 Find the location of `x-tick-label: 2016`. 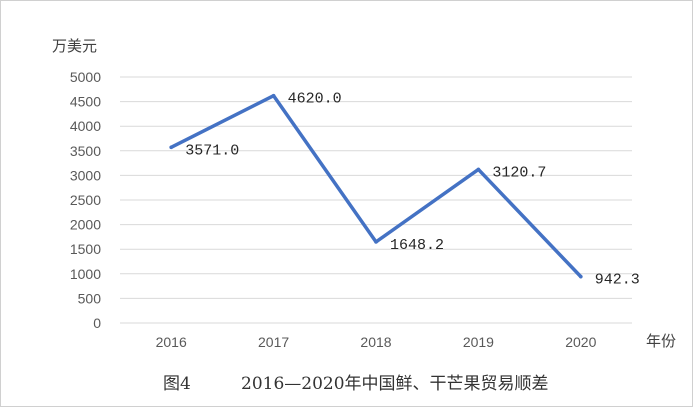

x-tick-label: 2016 is located at coordinates (171, 342).